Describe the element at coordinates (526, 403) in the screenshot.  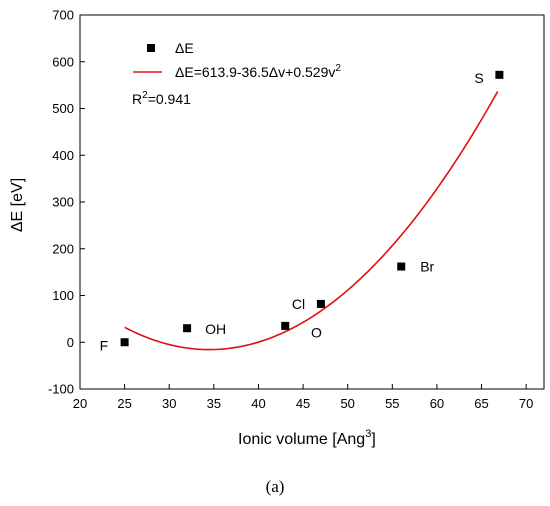
I see `x-tick-label: 70` at that location.